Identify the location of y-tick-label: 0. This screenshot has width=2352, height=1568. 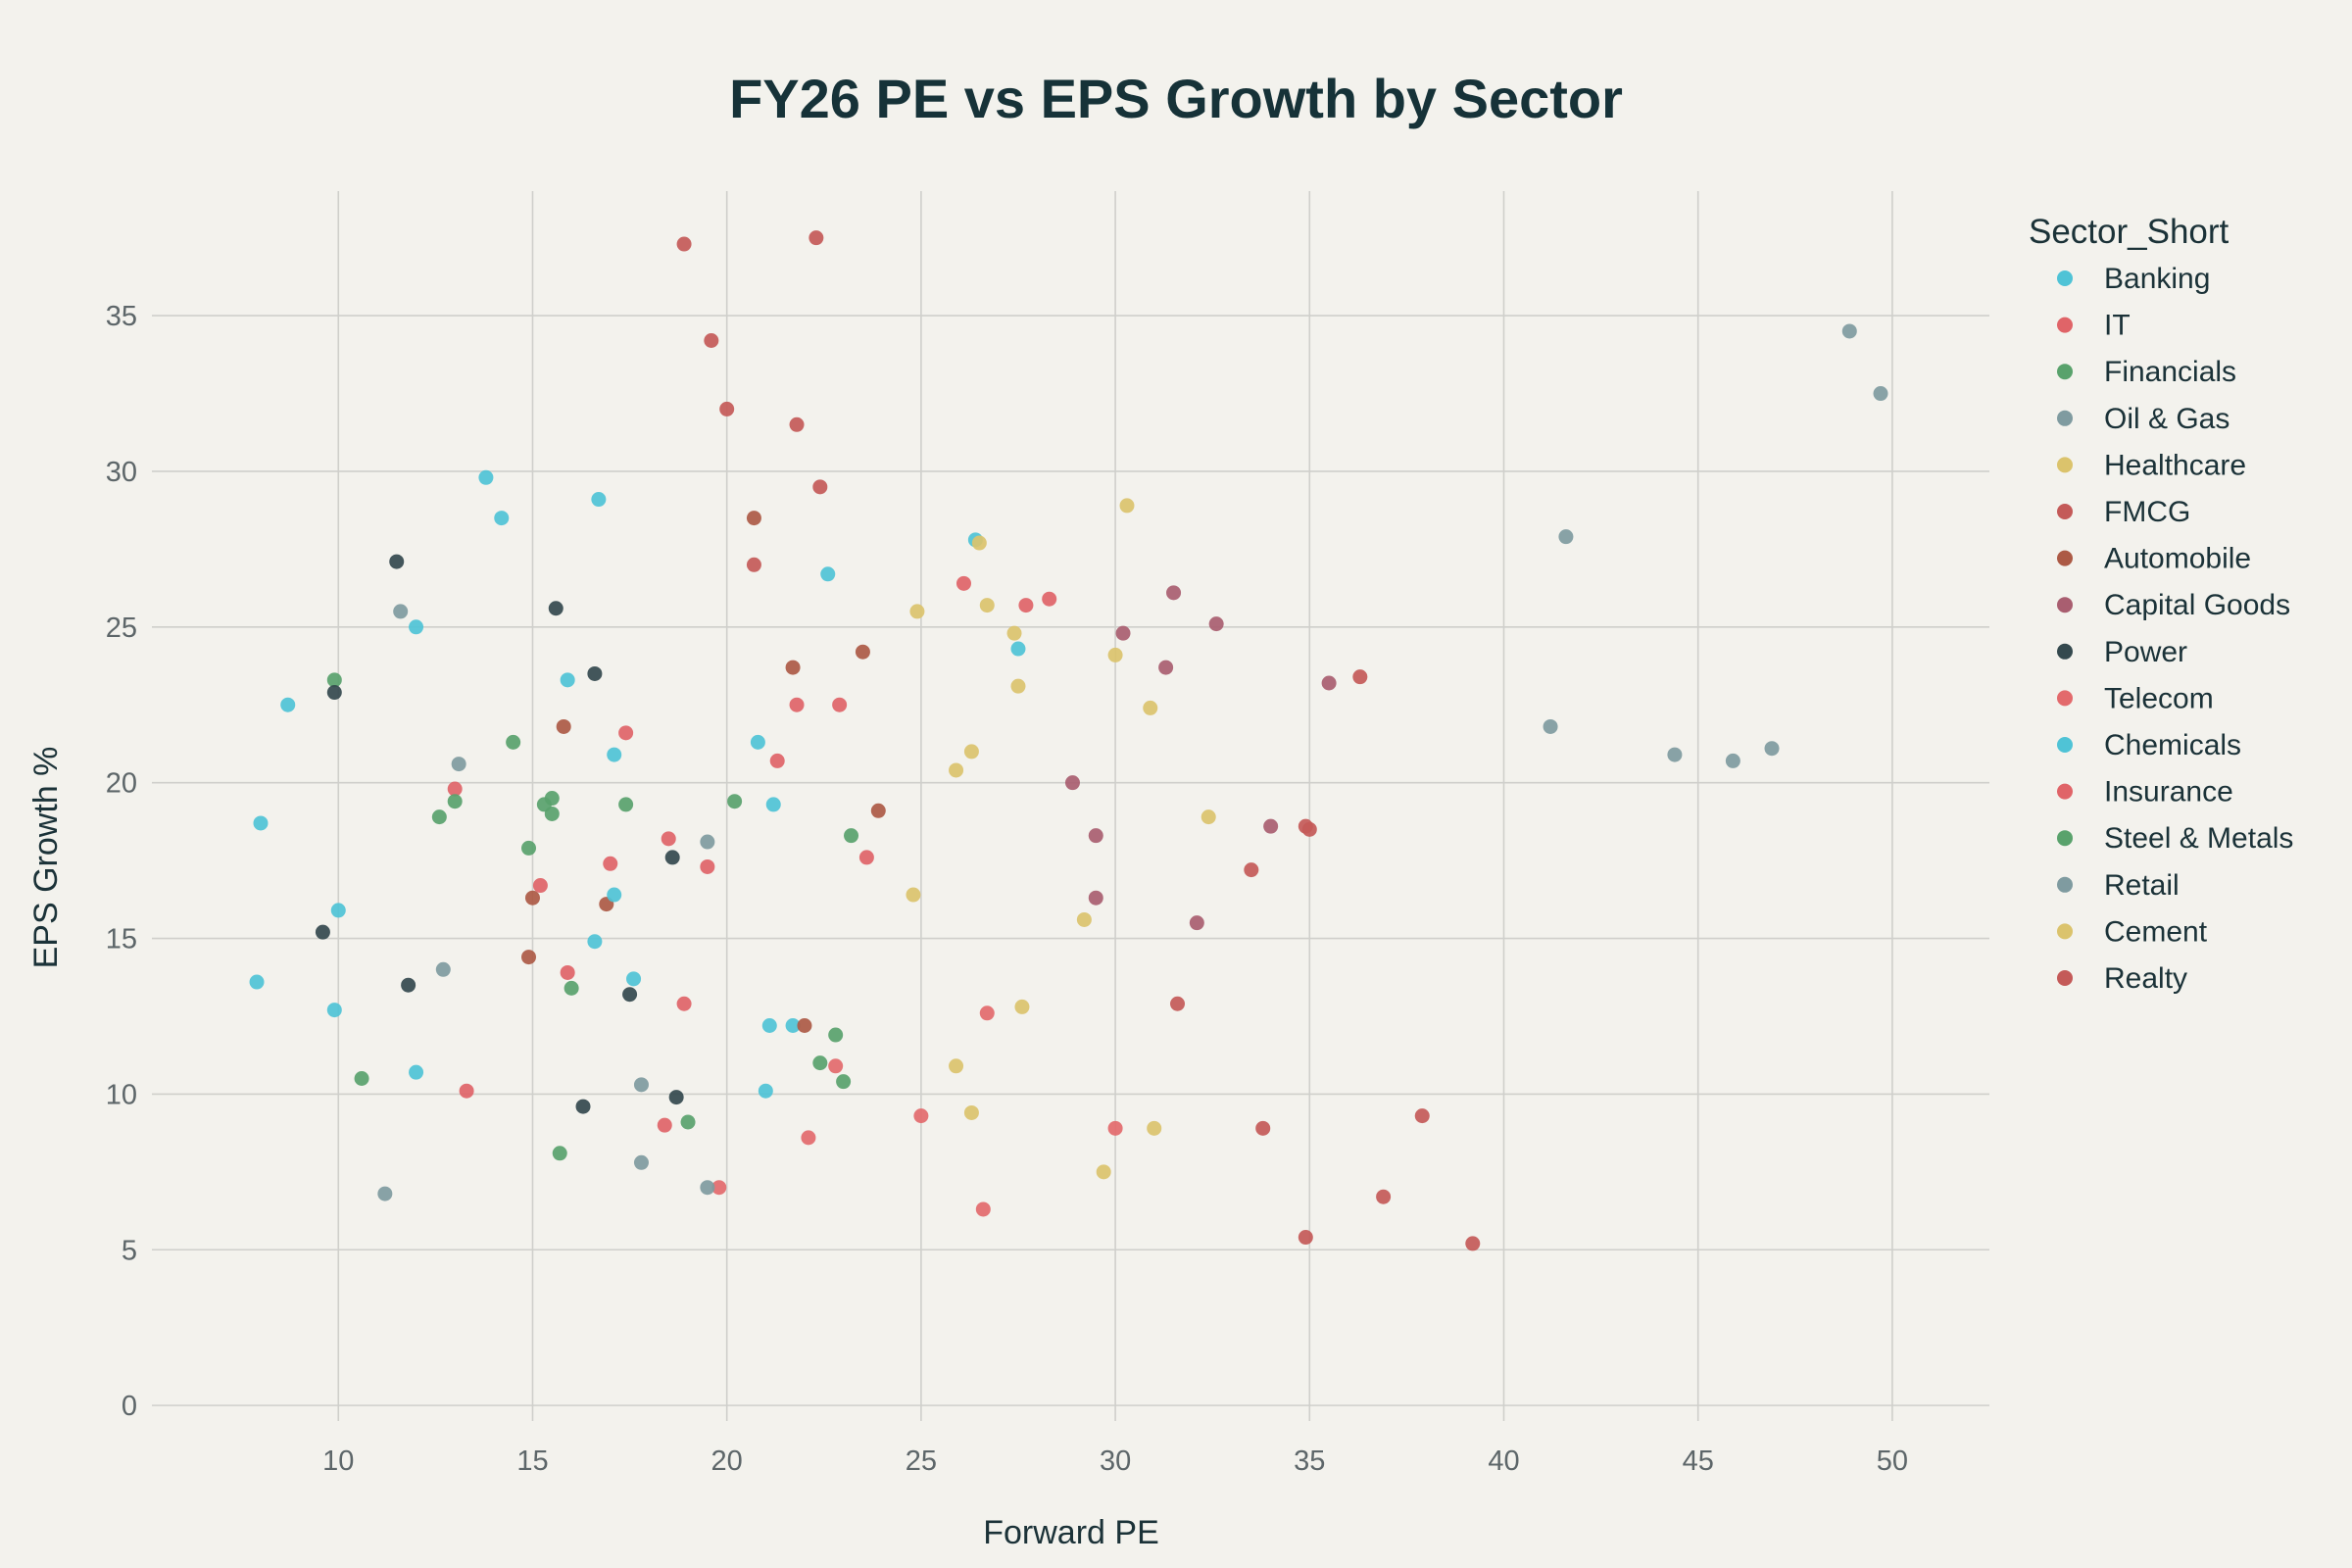
(129, 1406).